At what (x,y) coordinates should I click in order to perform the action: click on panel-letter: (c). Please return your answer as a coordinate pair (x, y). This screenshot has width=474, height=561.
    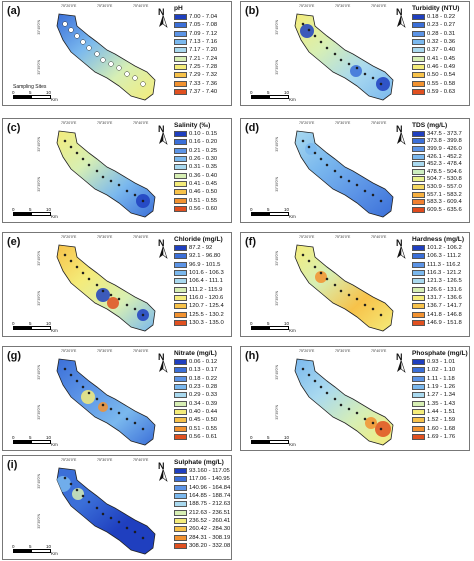
    Looking at the image, I should click on (14, 128).